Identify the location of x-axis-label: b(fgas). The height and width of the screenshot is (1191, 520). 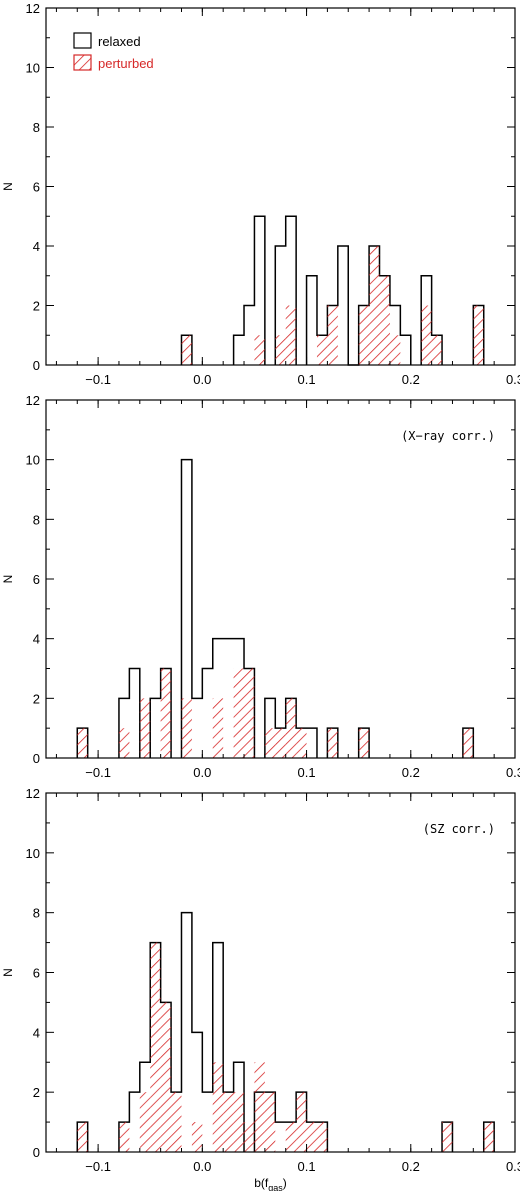
(270, 1183).